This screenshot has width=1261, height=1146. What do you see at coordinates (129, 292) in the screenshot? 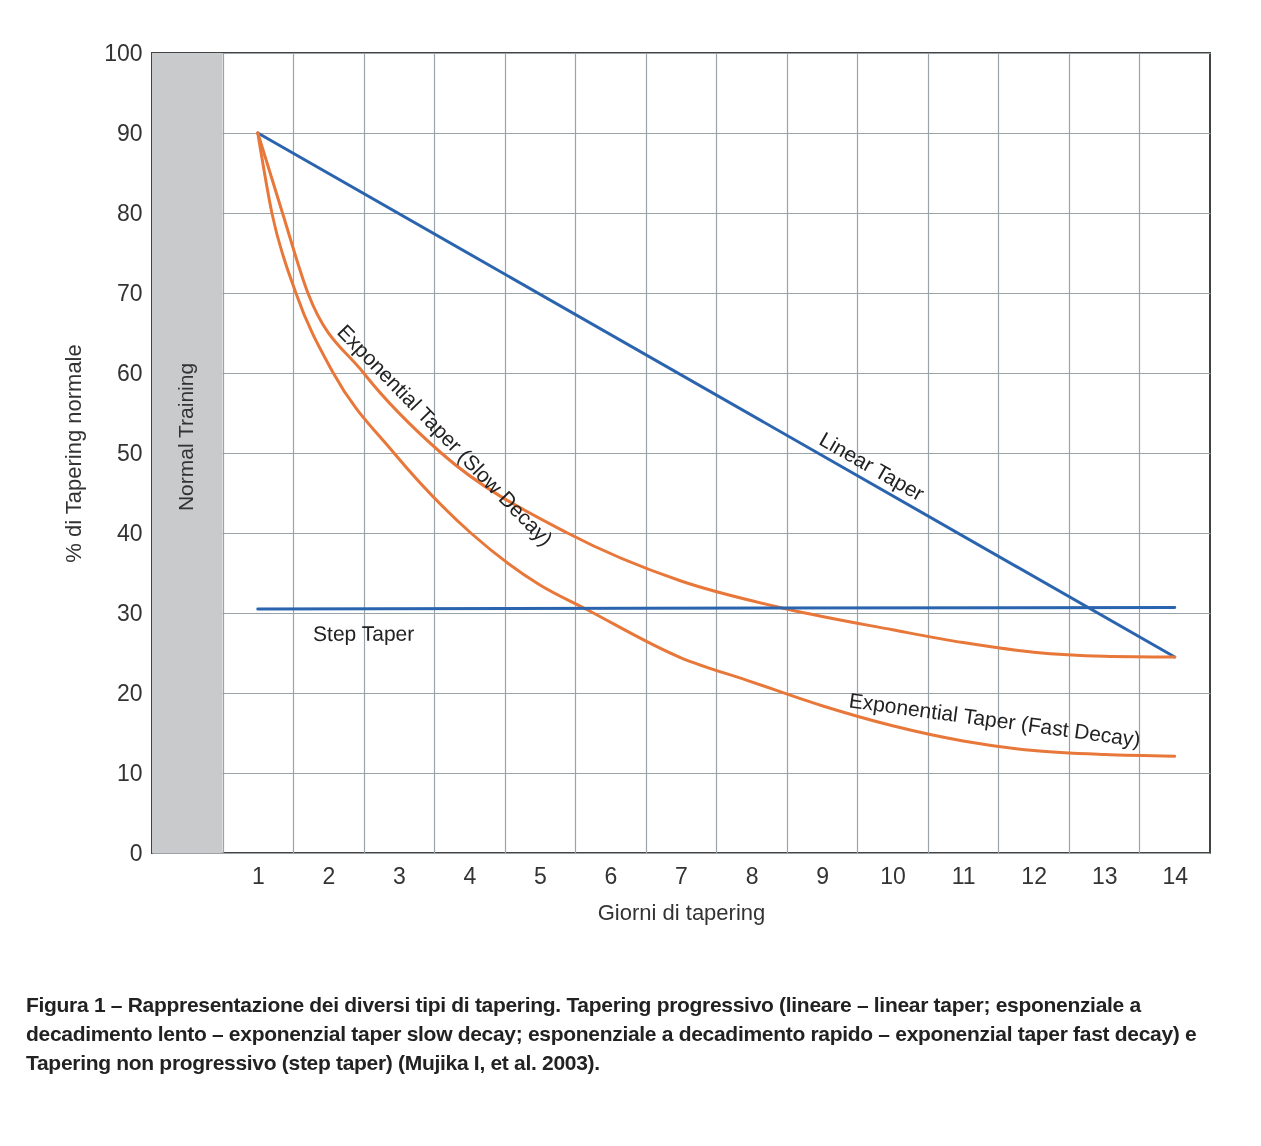
I see `y-tick-label: 70` at bounding box center [129, 292].